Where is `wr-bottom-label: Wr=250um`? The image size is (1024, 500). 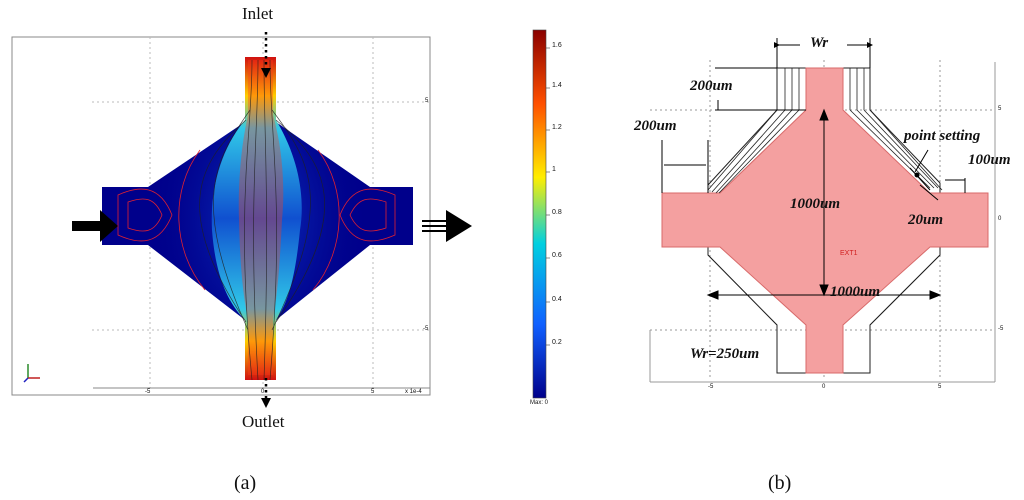 wr-bottom-label: Wr=250um is located at coordinates (725, 354).